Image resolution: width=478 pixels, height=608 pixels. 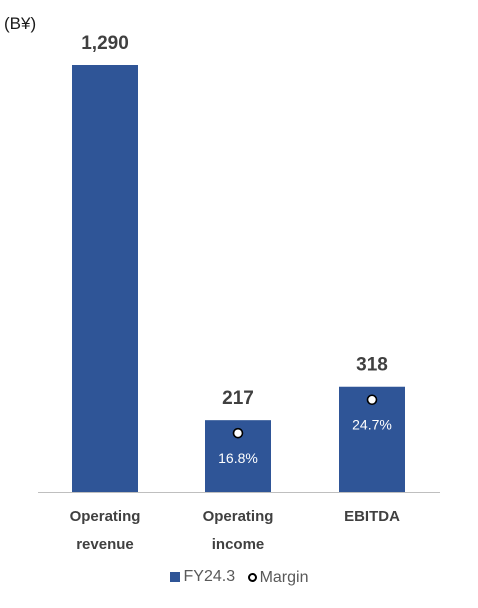 I want to click on category-label-1-0: Operating, so click(x=238, y=516).